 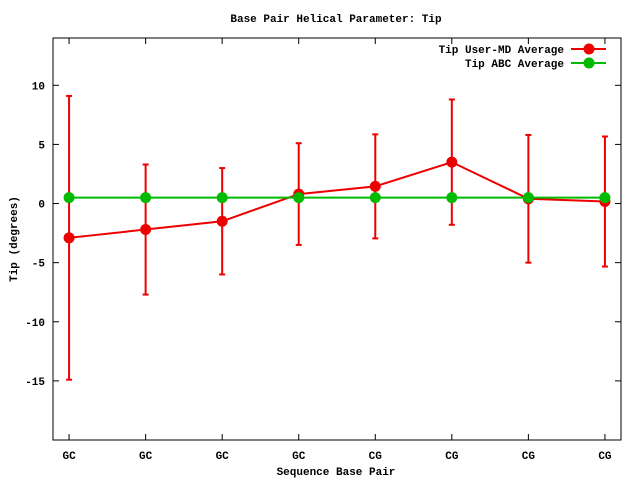 What do you see at coordinates (41, 206) in the screenshot?
I see `y-tick-label: 0` at bounding box center [41, 206].